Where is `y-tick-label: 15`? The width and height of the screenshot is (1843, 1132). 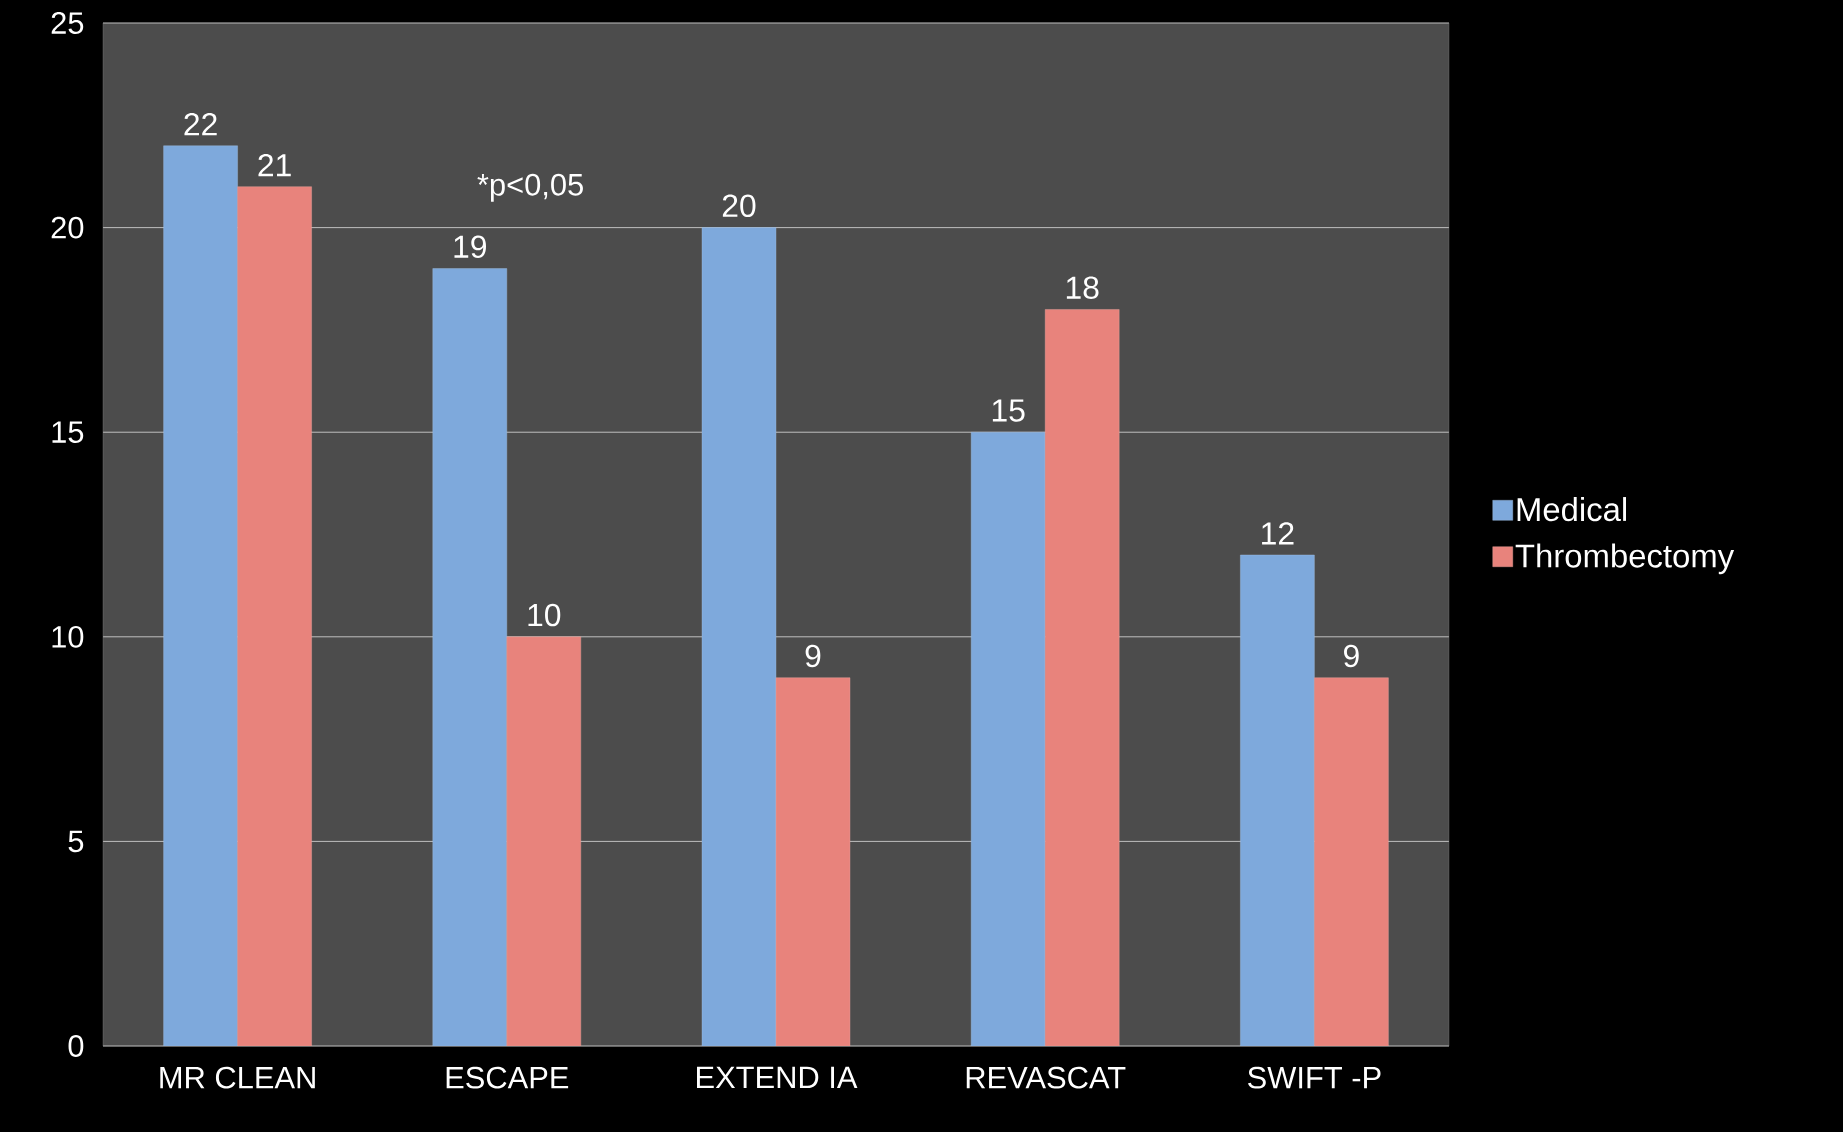 y-tick-label: 15 is located at coordinates (68, 432).